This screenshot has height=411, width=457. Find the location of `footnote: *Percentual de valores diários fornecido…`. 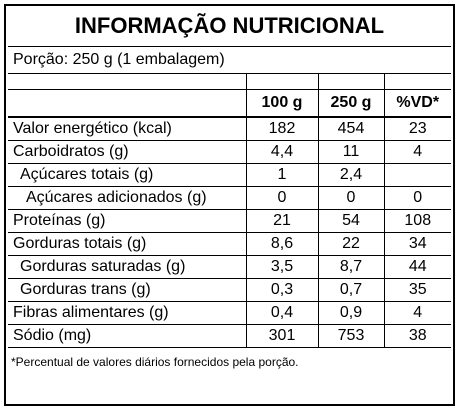

footnote: *Percentual de valores diários fornecido… is located at coordinates (155, 362).